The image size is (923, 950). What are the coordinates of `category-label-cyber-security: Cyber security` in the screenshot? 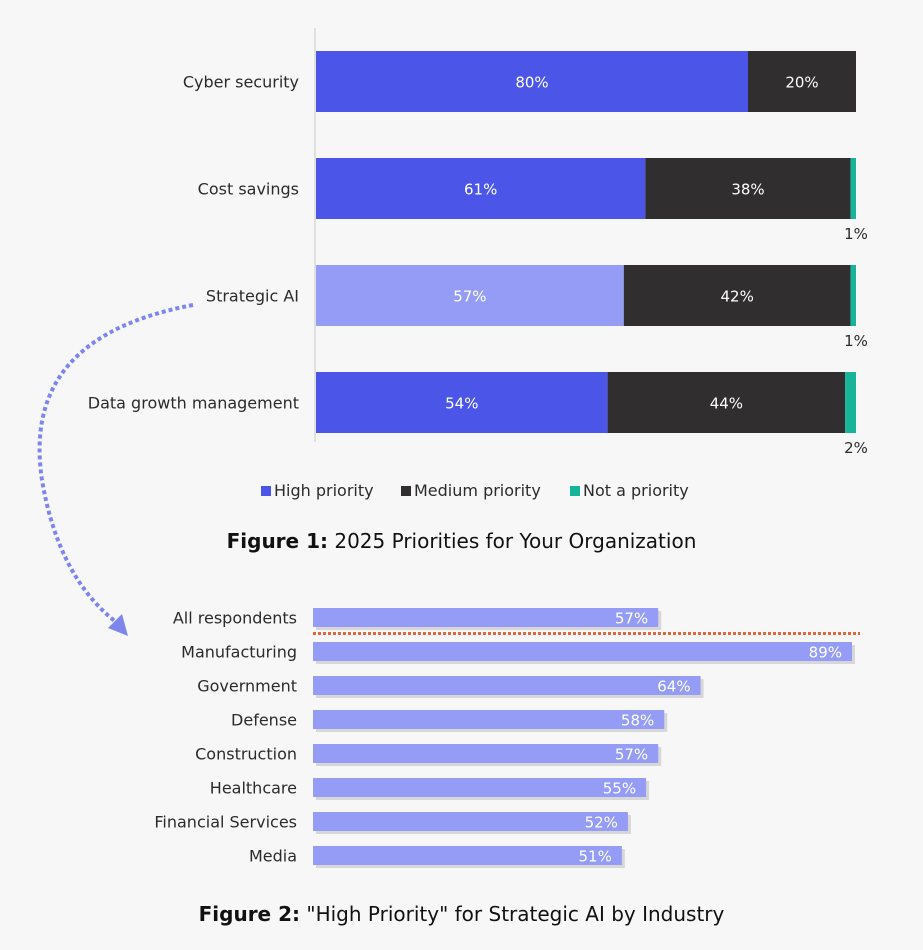 It's located at (241, 82).